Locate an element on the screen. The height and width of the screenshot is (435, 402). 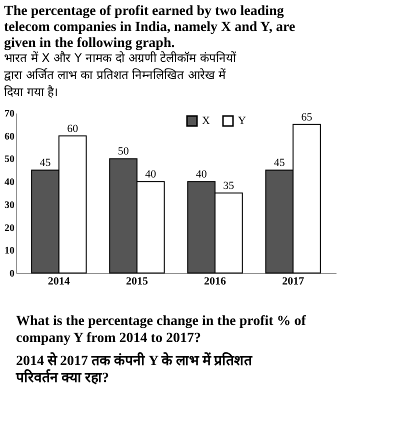
y-tick-label: 0 is located at coordinates (12, 274).